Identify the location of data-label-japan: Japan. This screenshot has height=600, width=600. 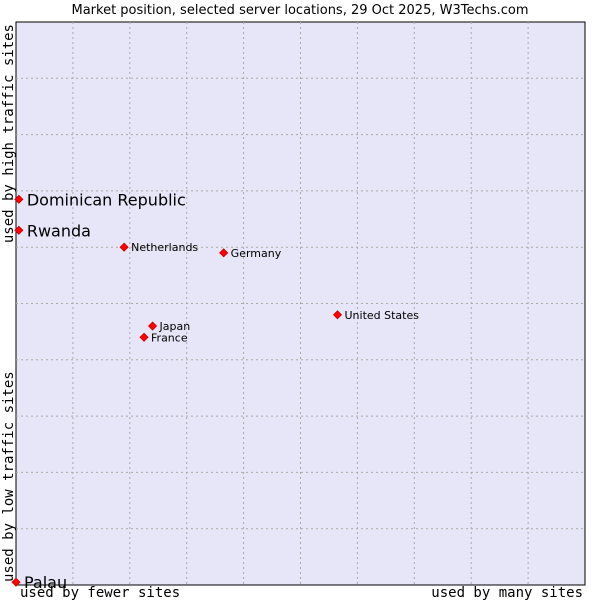
(175, 326).